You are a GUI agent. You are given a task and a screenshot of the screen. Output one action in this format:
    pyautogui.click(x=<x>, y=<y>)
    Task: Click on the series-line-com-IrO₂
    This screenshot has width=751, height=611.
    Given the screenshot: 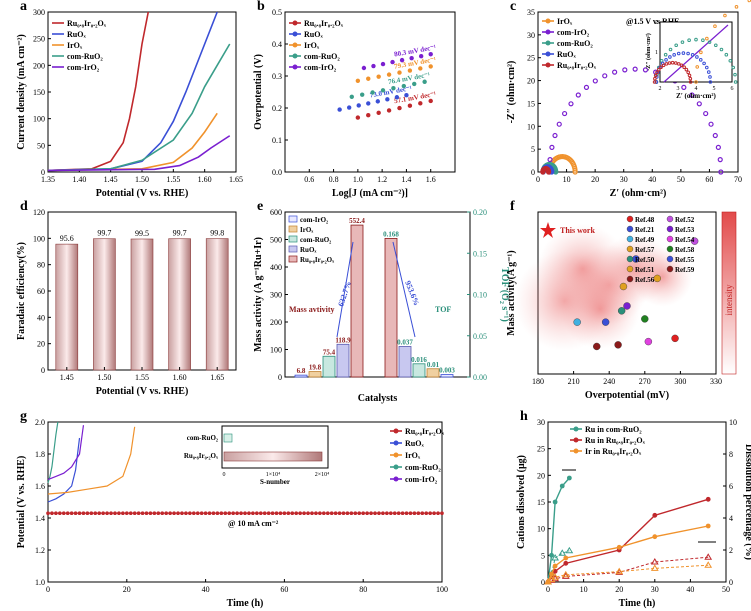 What is the action you would take?
    pyautogui.click(x=139, y=153)
    